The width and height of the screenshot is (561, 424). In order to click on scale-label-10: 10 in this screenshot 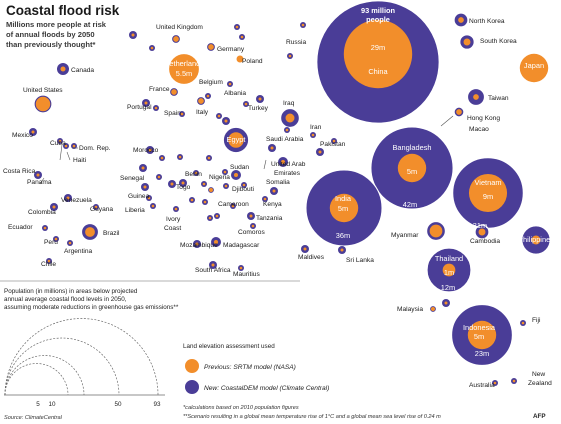, I will do `click(52, 404)`.